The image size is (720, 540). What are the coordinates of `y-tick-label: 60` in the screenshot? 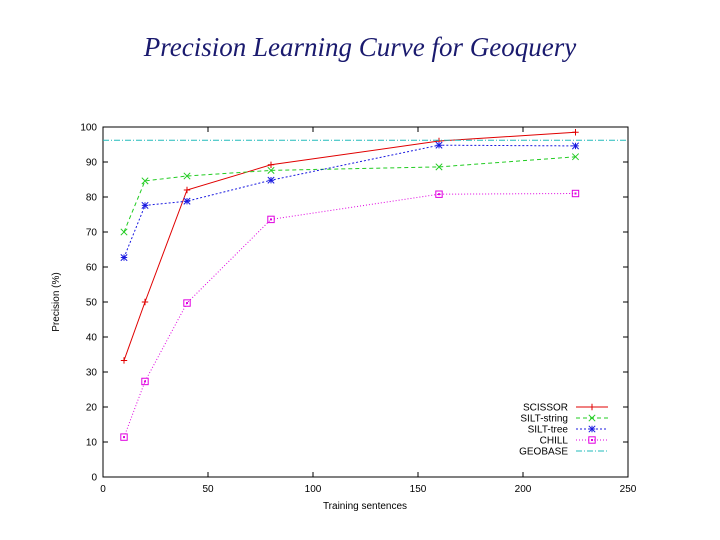 It's located at (92, 268).